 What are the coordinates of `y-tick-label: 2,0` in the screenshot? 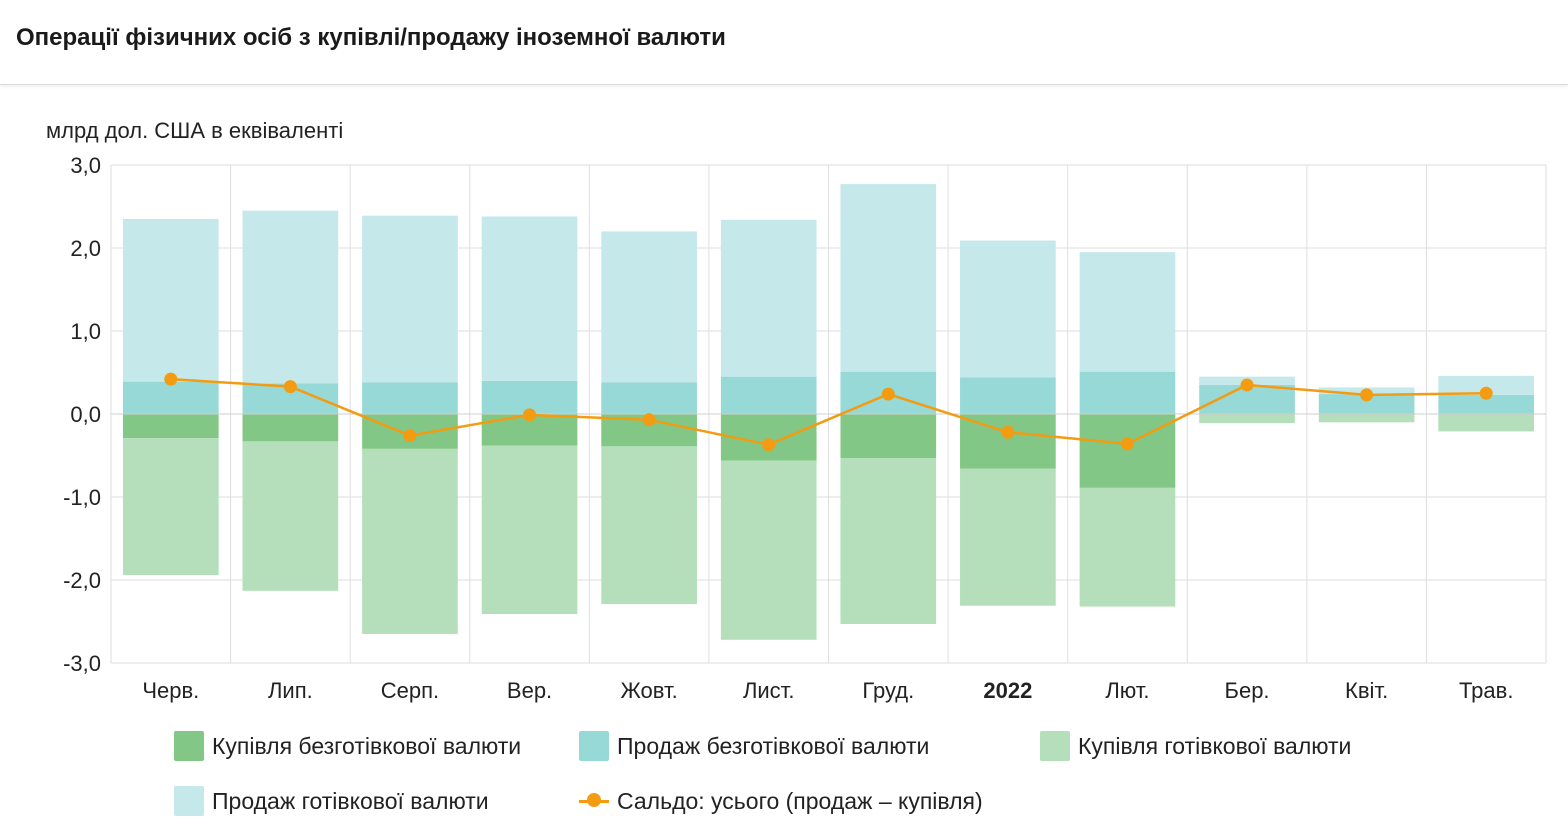 It's located at (85, 248).